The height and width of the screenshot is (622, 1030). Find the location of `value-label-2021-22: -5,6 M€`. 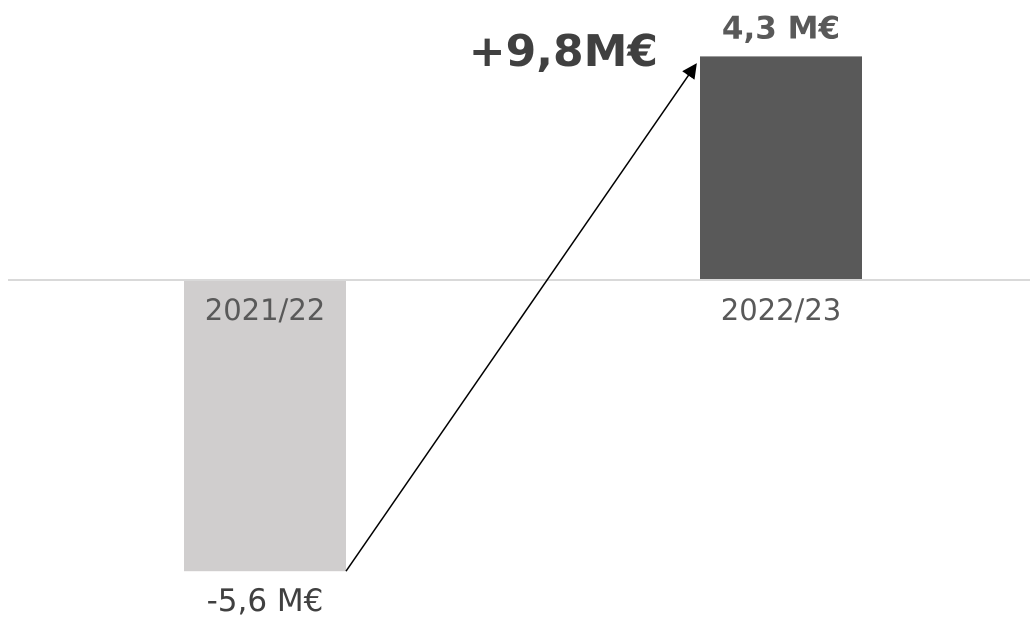

value-label-2021-22: -5,6 M€ is located at coordinates (265, 601).